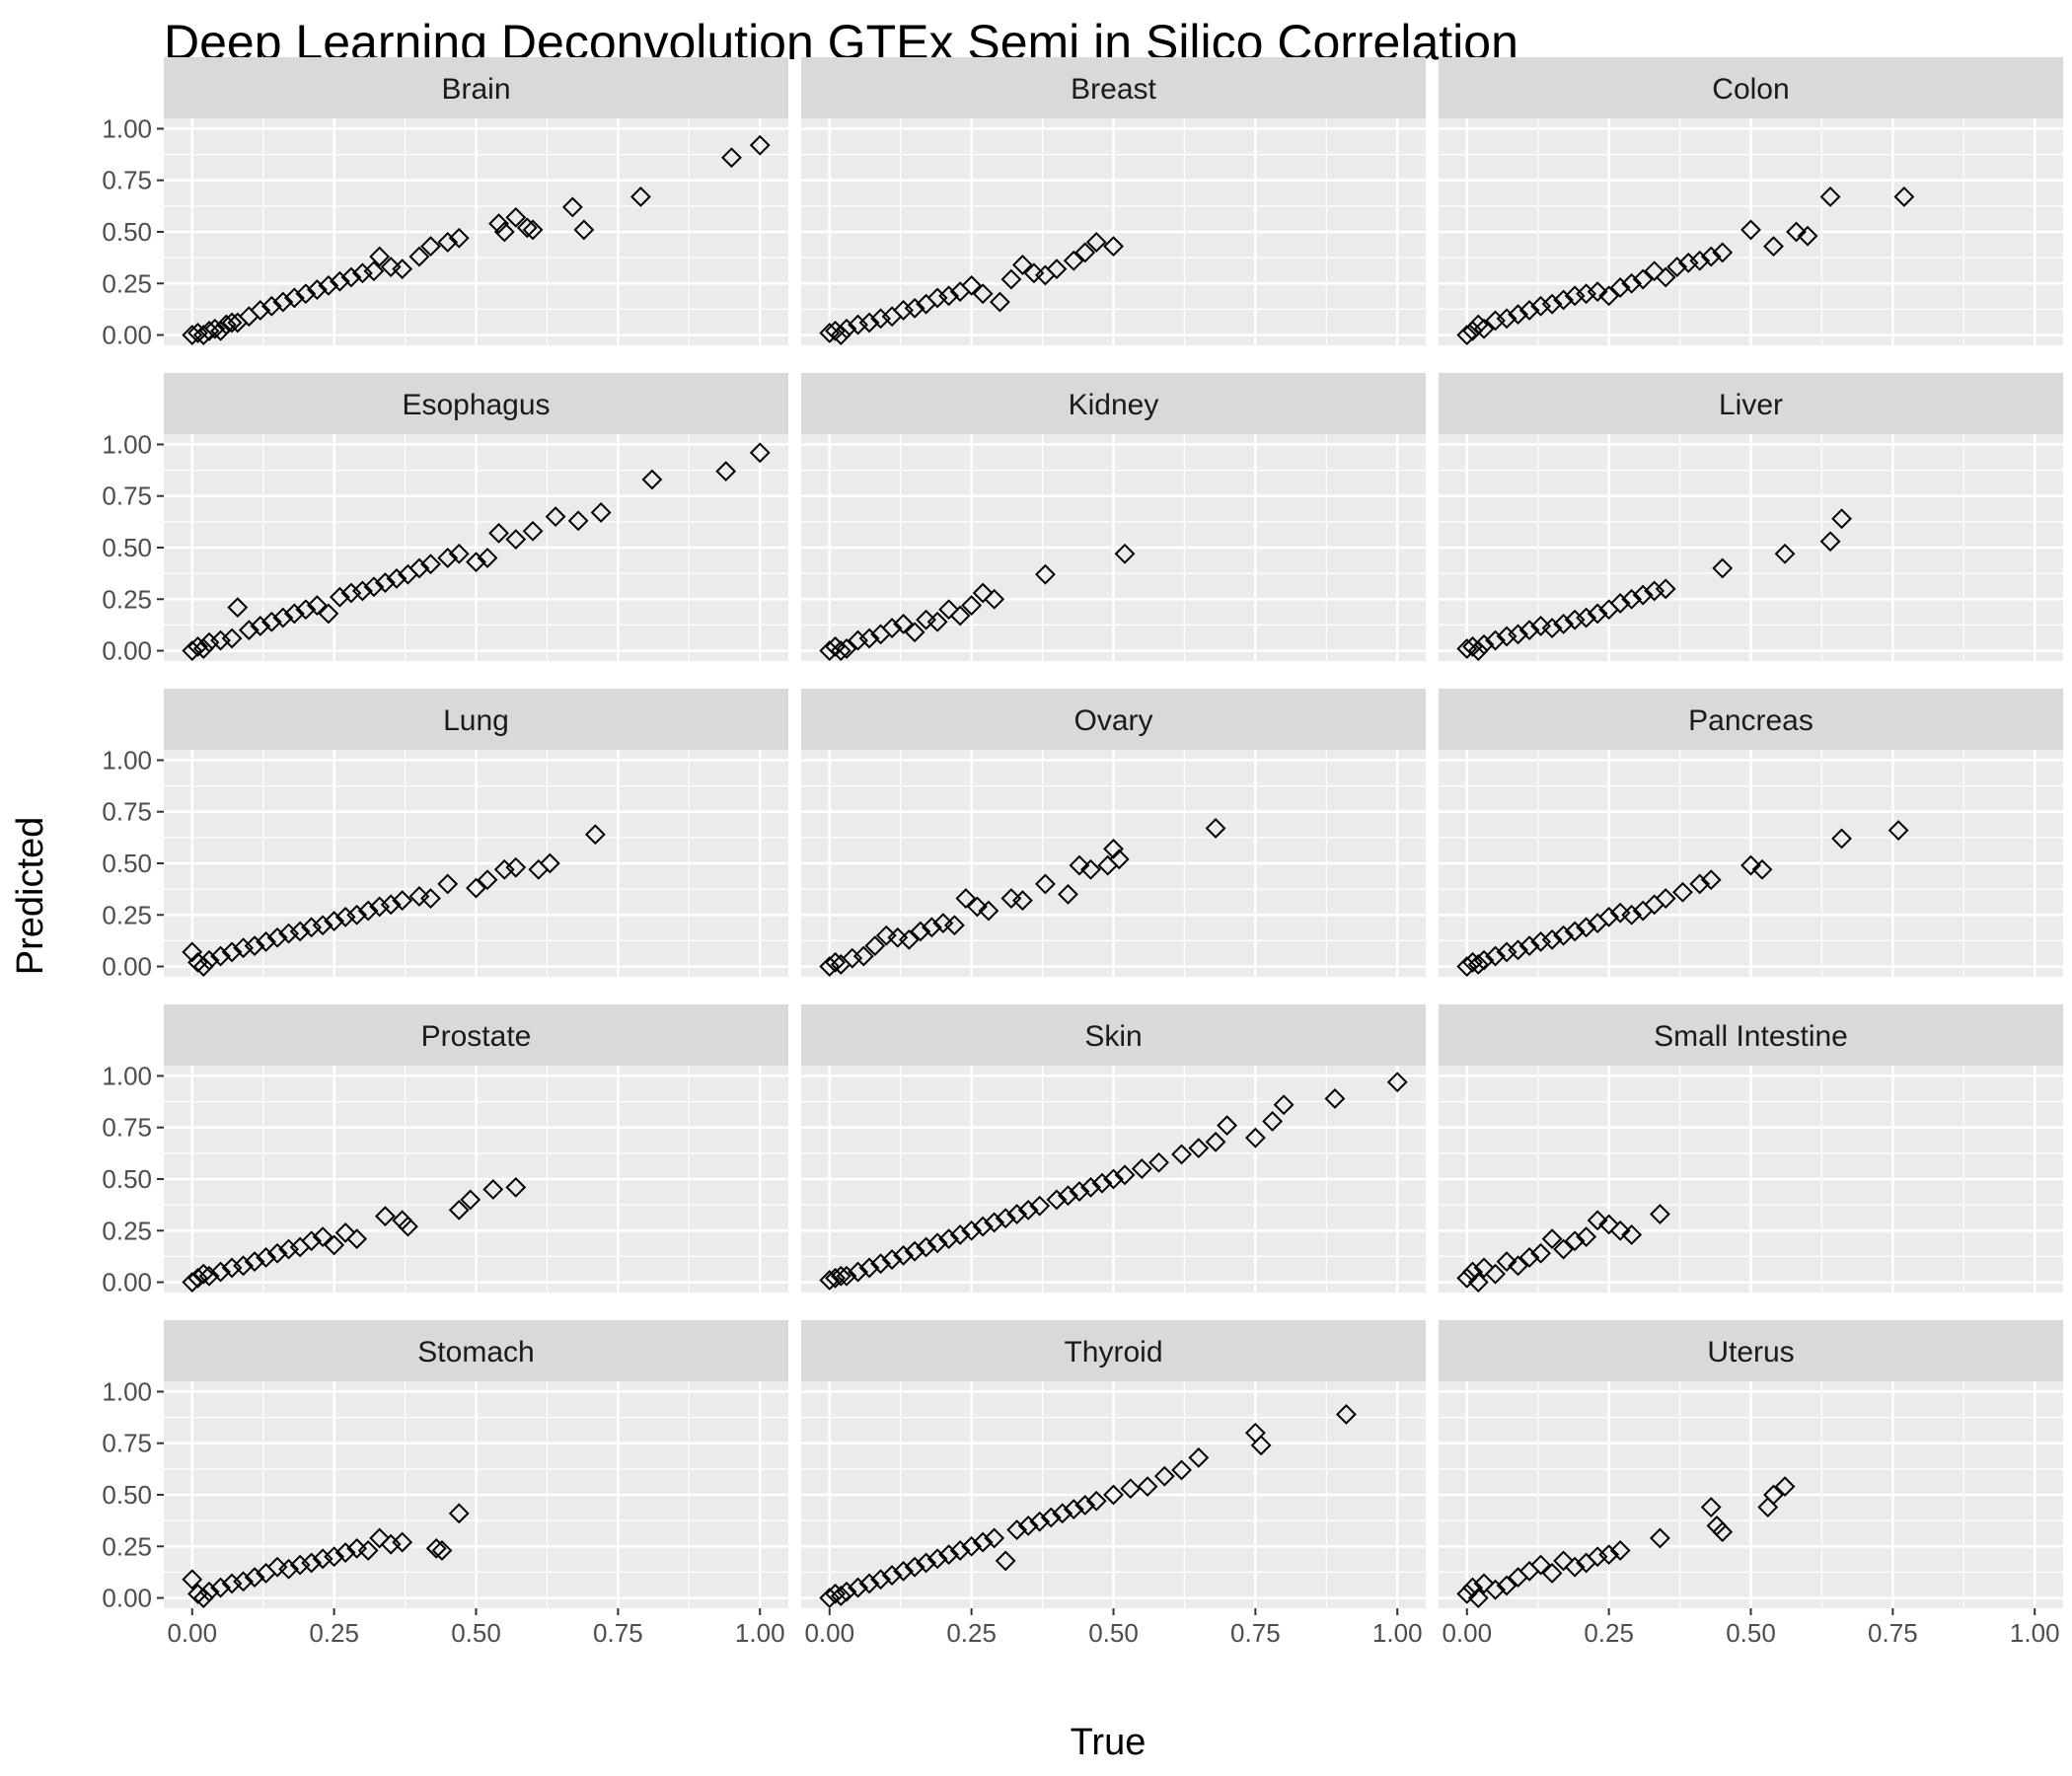 The width and height of the screenshot is (2072, 1776). I want to click on facet-panel: Esophagus 0.00 0.25 0.50 0.75 1.00, so click(445, 520).